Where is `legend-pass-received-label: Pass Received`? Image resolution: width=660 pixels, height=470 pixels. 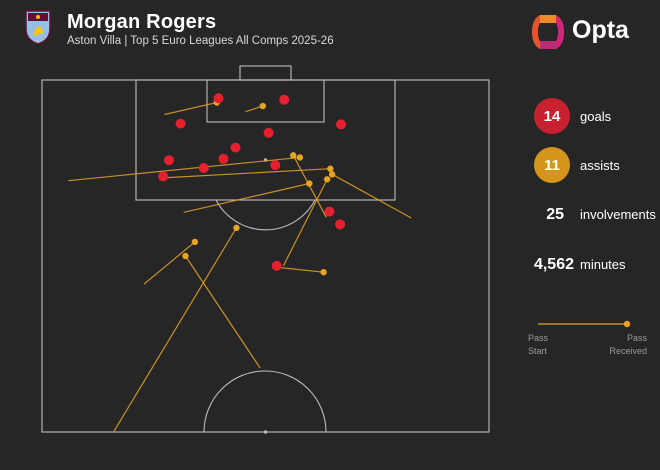
legend-pass-received-label: Pass Received is located at coordinates (626, 345).